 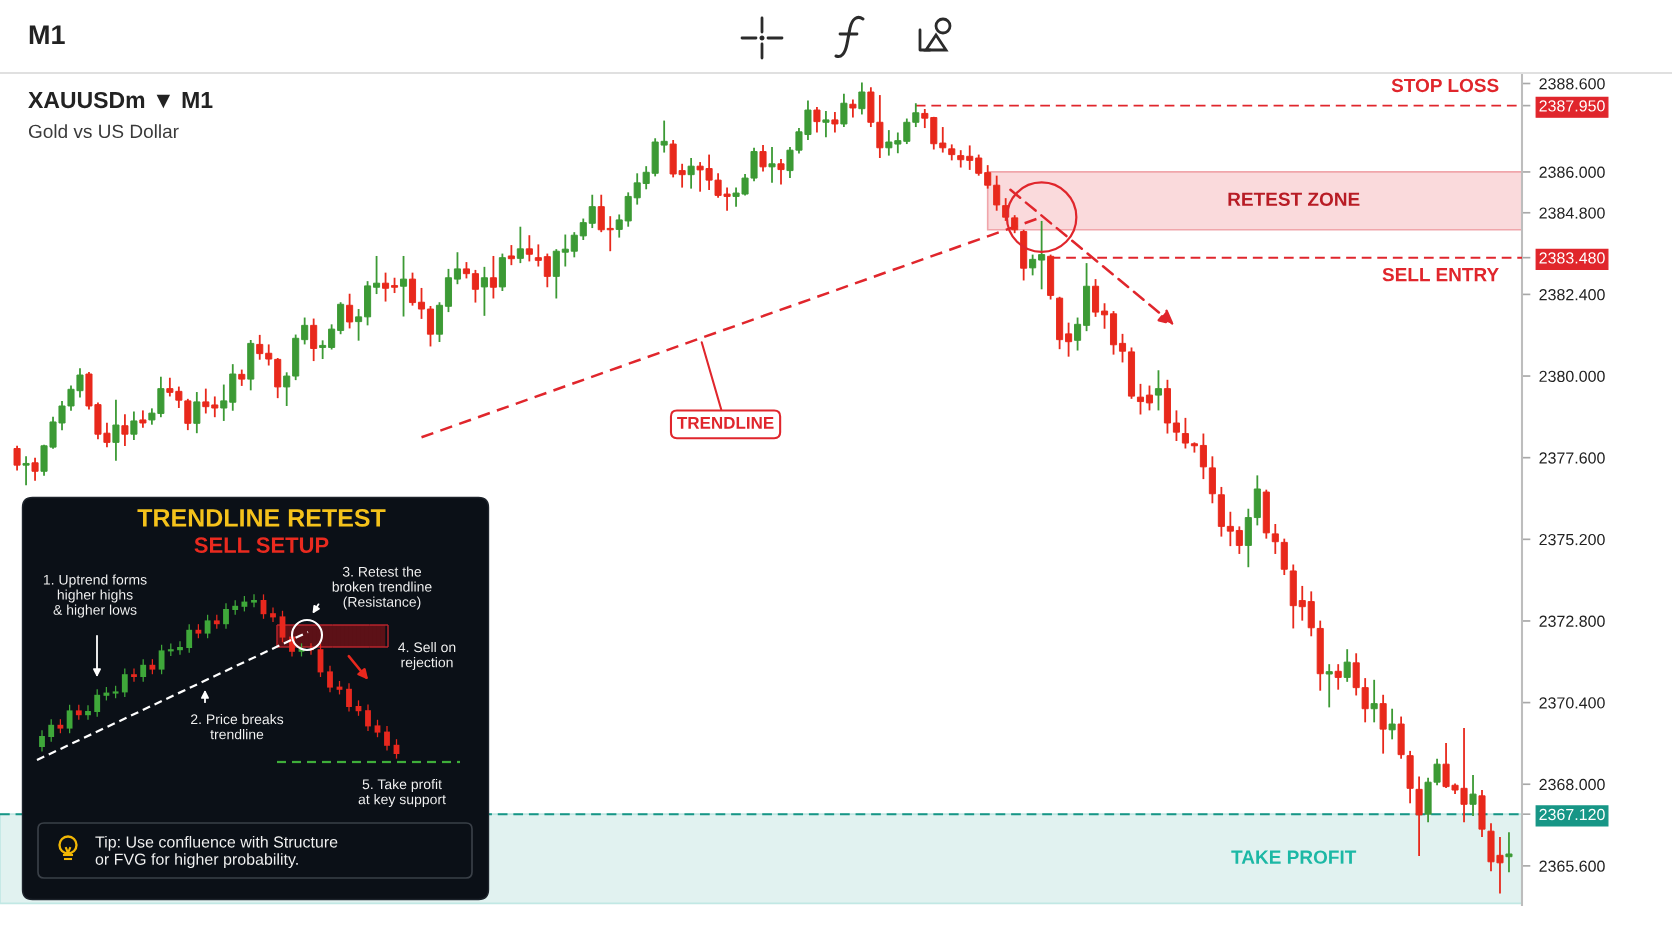 What do you see at coordinates (261, 545) in the screenshot?
I see `text: SELL SETUP` at bounding box center [261, 545].